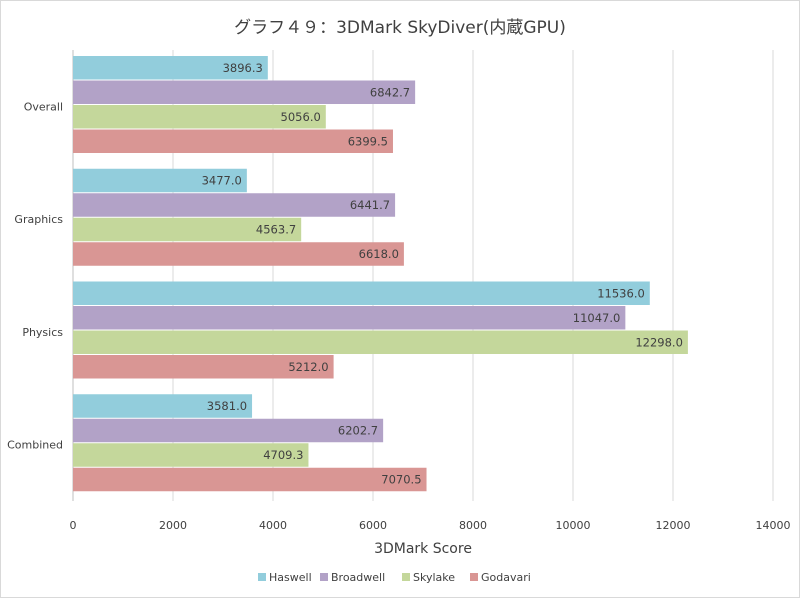 Image resolution: width=800 pixels, height=601 pixels. What do you see at coordinates (234, 205) in the screenshot?
I see `bar-broadwell-graphics` at bounding box center [234, 205].